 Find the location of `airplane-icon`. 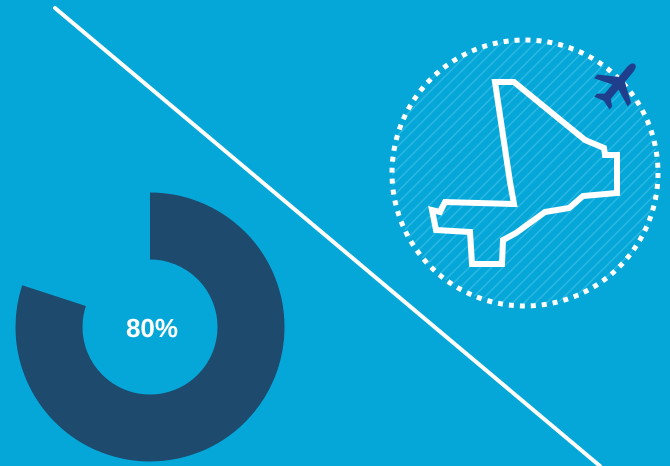

airplane-icon is located at coordinates (615, 86).